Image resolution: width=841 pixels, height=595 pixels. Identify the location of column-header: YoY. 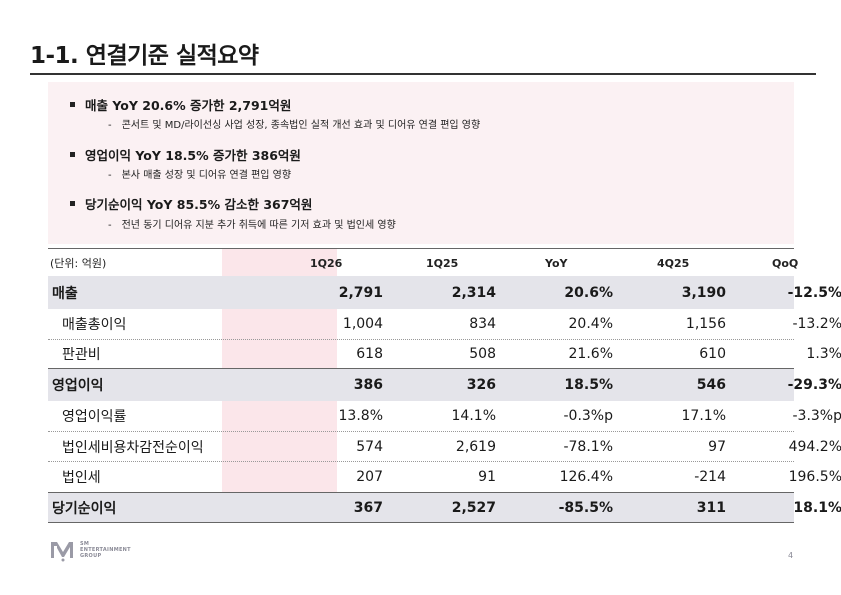
(556, 263).